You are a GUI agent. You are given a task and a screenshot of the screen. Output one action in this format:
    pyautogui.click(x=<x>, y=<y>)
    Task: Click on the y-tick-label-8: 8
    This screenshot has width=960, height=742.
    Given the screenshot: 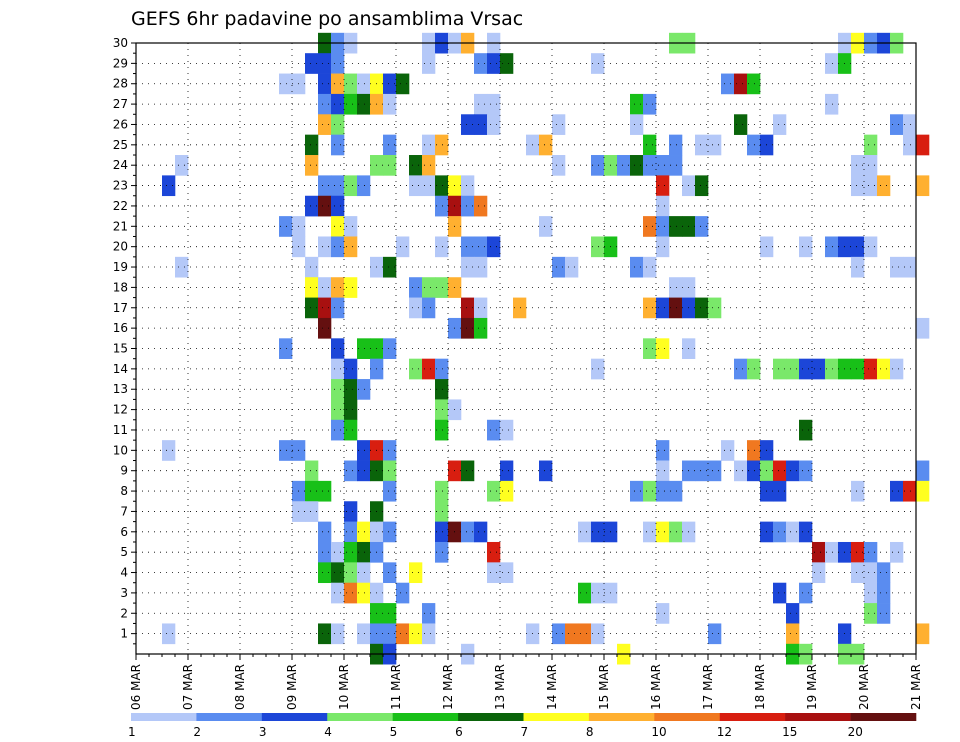 What is the action you would take?
    pyautogui.click(x=124, y=491)
    